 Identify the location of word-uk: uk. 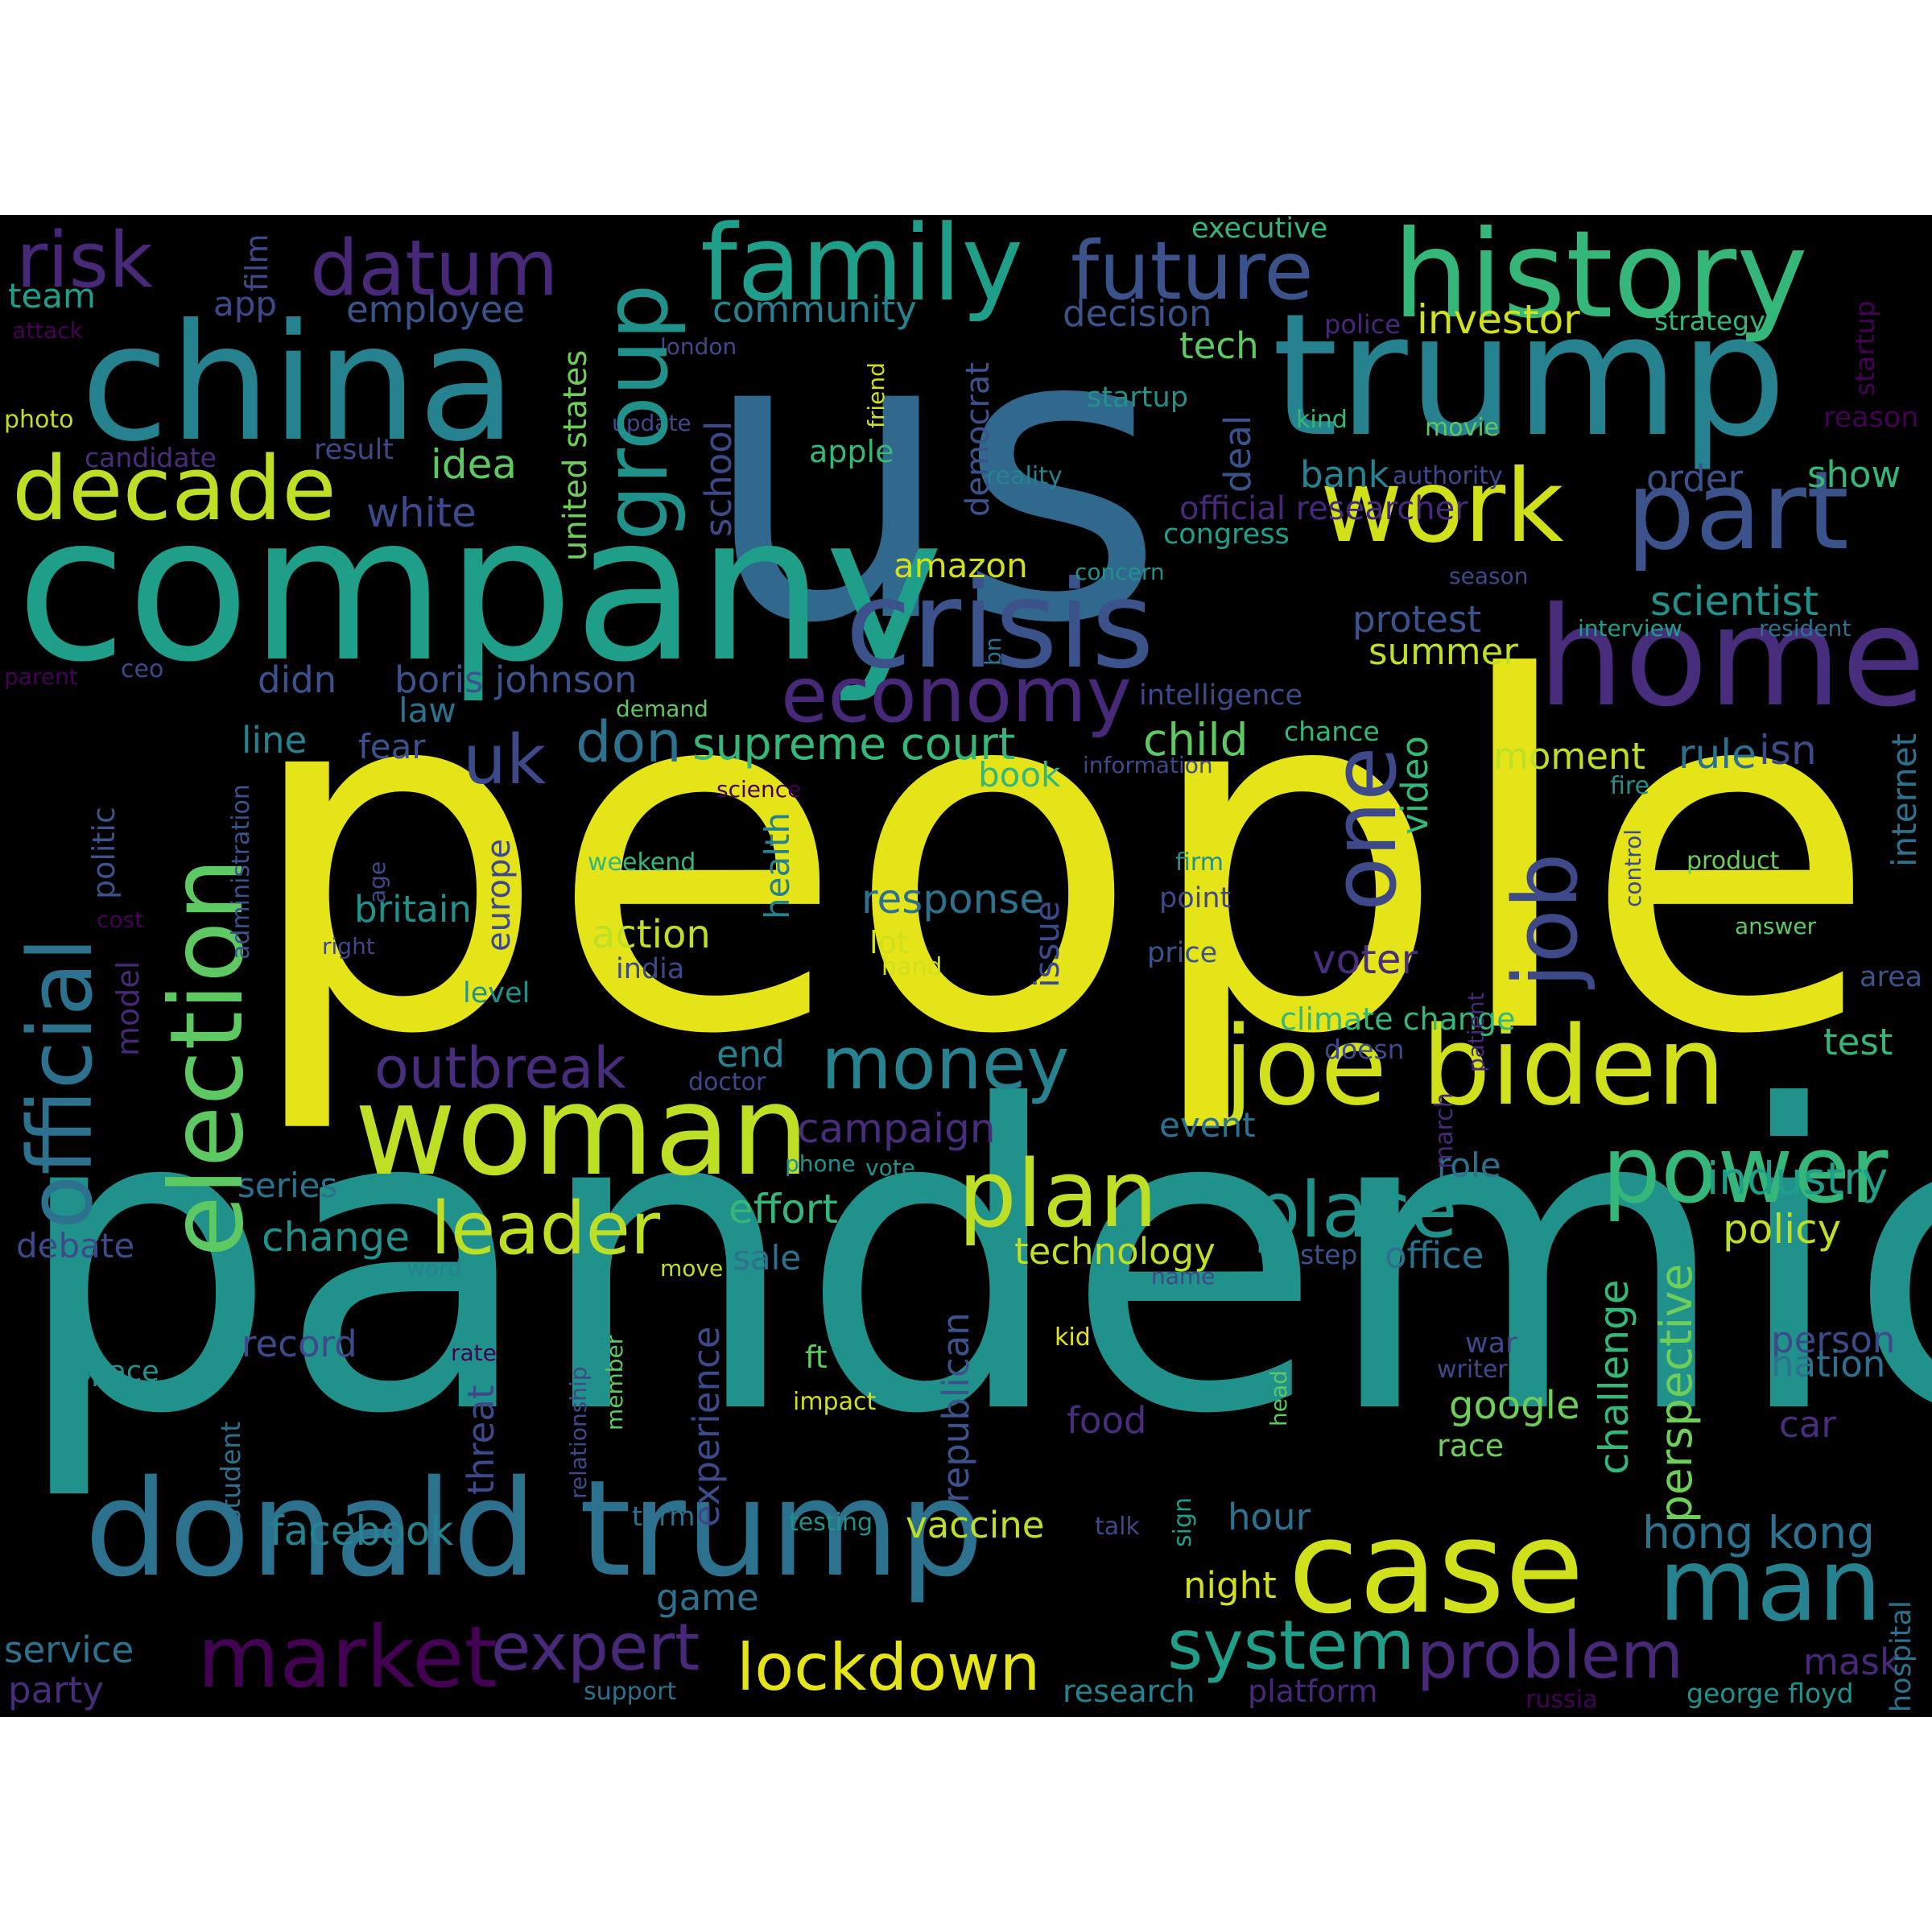
(505, 760).